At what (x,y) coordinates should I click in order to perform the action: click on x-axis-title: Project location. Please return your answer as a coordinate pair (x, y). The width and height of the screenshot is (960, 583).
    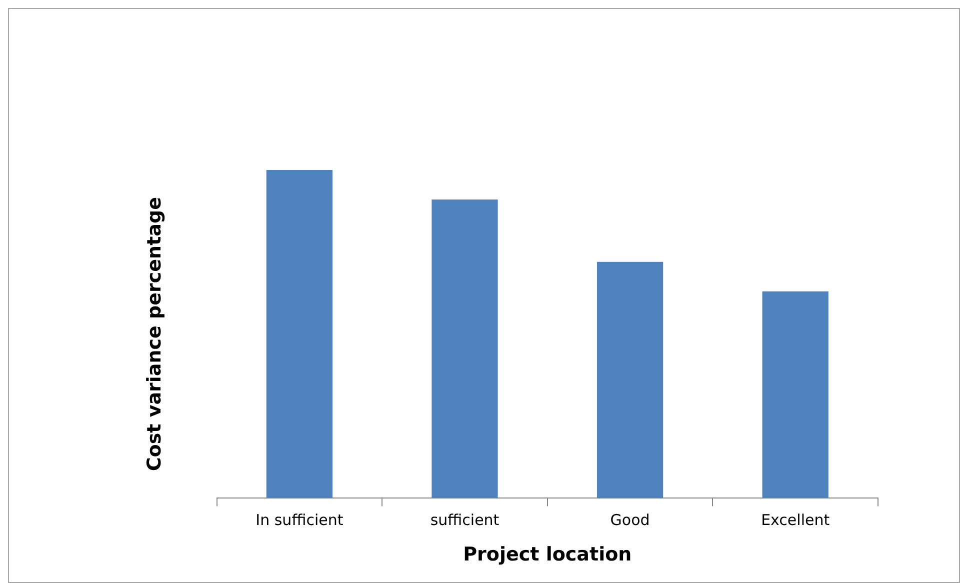
    Looking at the image, I should click on (547, 555).